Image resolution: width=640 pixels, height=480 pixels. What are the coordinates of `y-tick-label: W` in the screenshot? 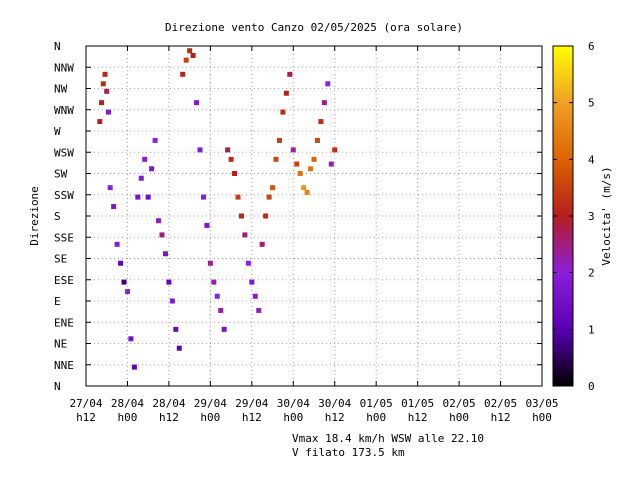 It's located at (57, 131).